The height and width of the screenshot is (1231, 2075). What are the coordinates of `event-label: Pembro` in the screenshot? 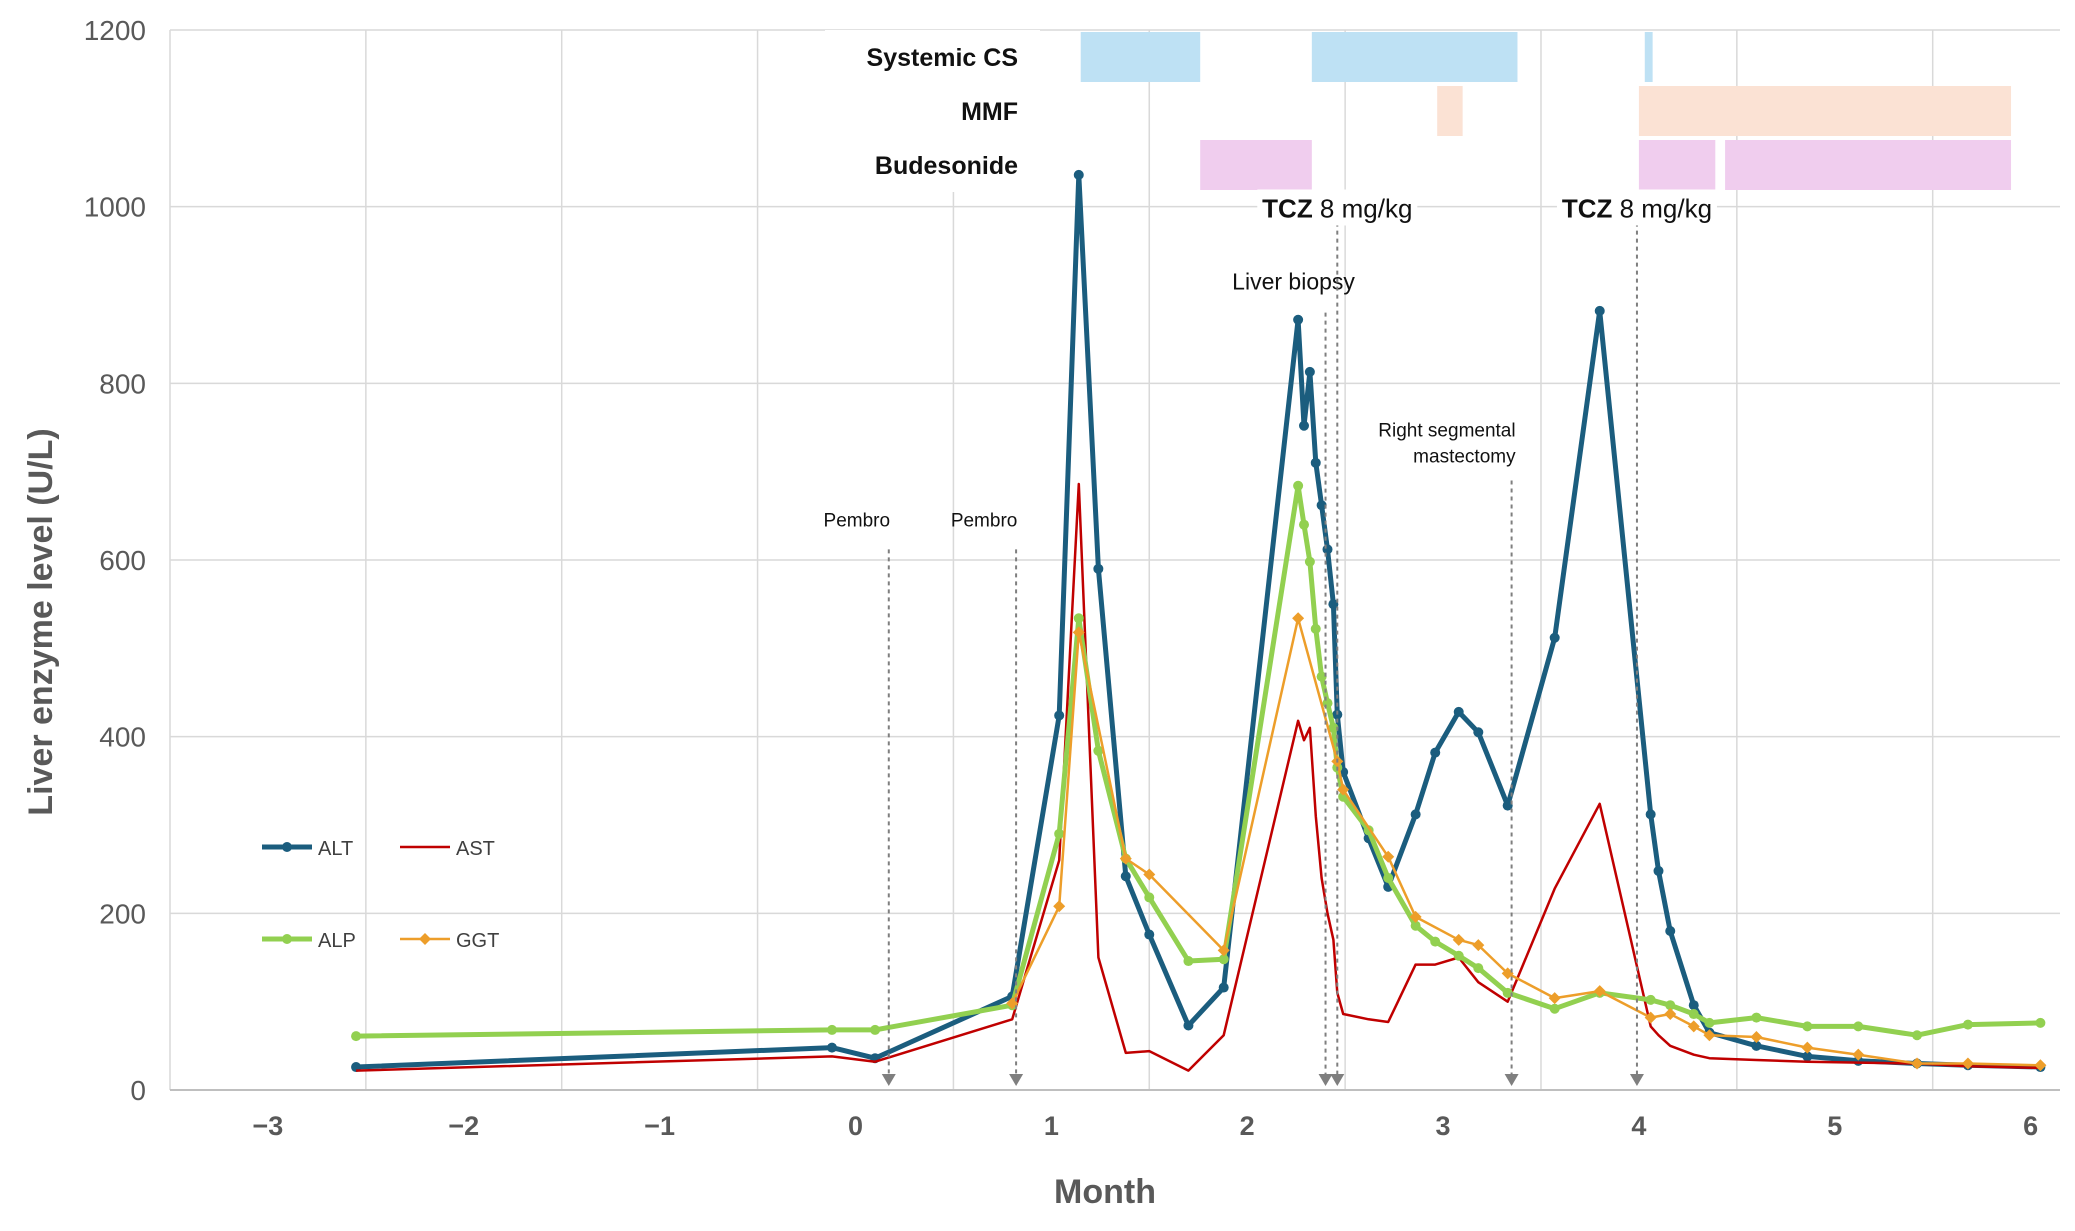 It's located at (857, 520).